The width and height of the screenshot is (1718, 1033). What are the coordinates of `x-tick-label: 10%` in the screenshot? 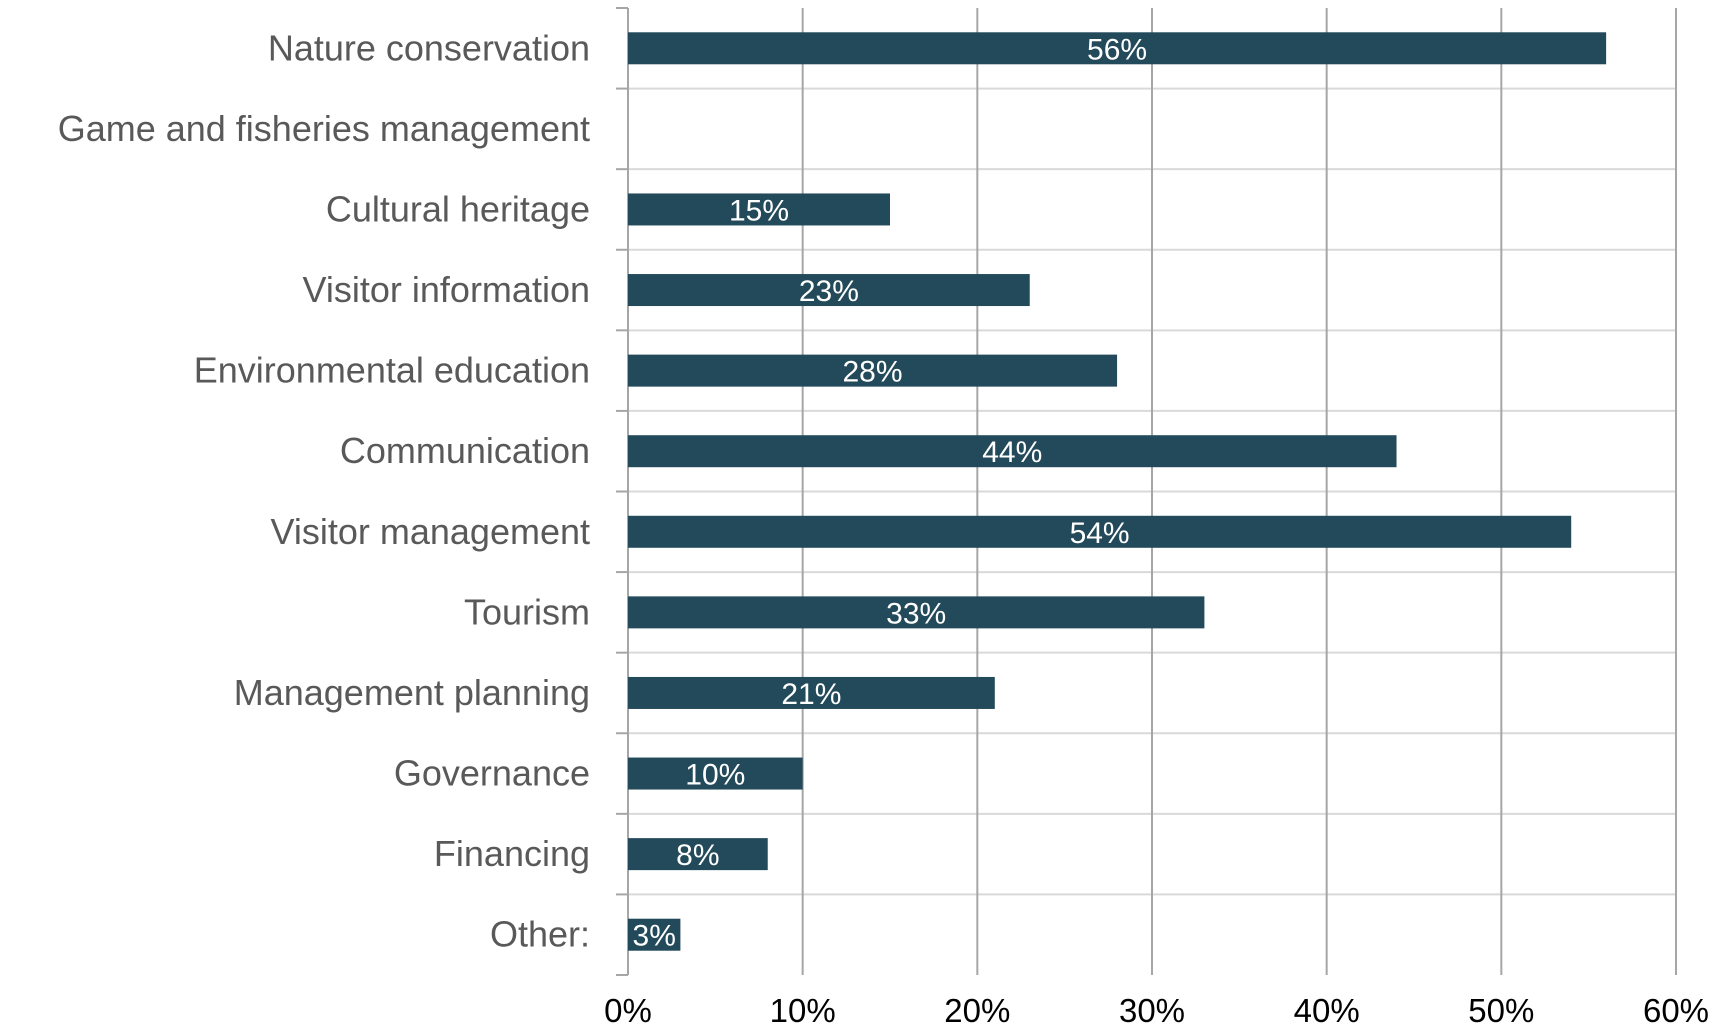 It's located at (803, 1010).